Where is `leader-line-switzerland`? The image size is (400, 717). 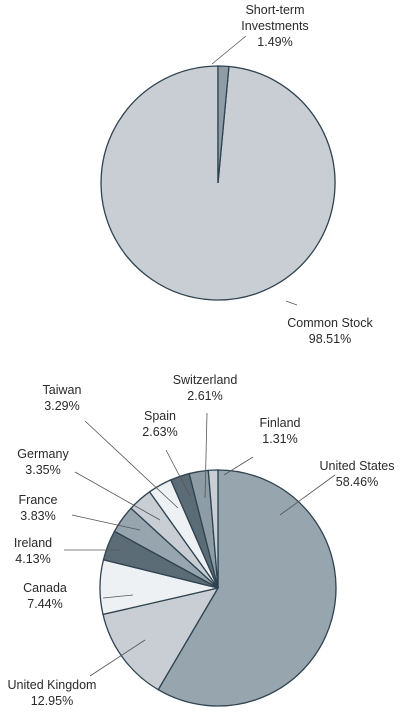
leader-line-switzerland is located at coordinates (206, 455).